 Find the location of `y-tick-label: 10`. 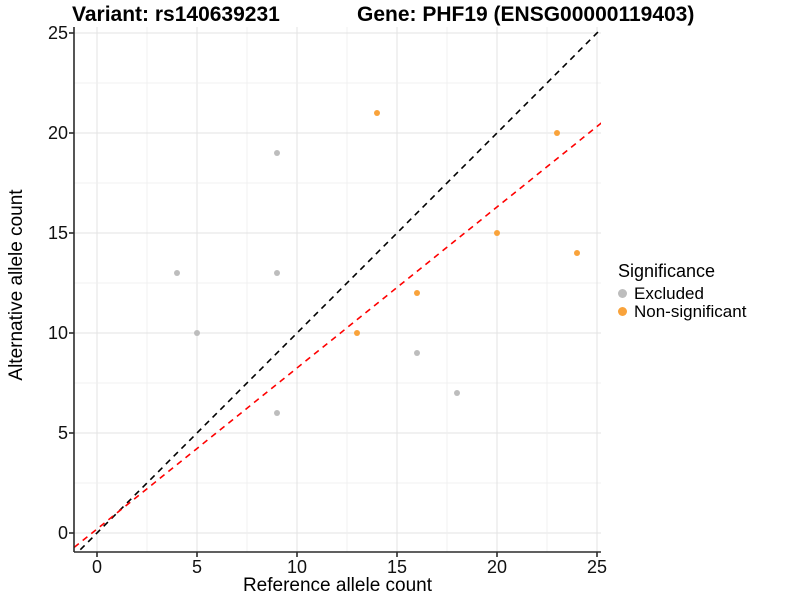

y-tick-label: 10 is located at coordinates (57, 333).